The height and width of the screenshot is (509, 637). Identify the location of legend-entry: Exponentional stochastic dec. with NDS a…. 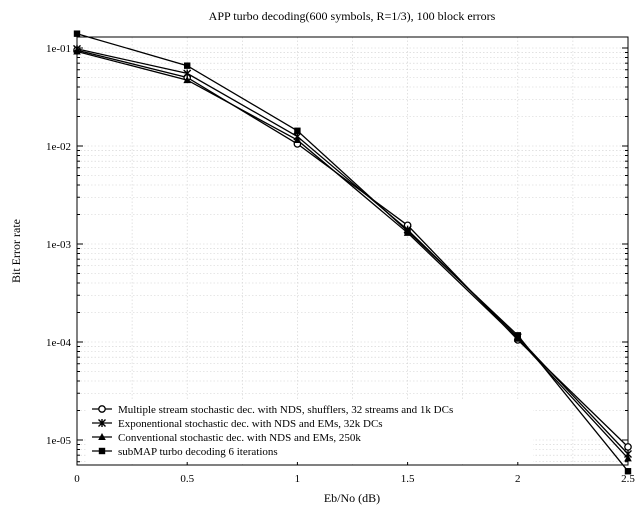
(237, 424).